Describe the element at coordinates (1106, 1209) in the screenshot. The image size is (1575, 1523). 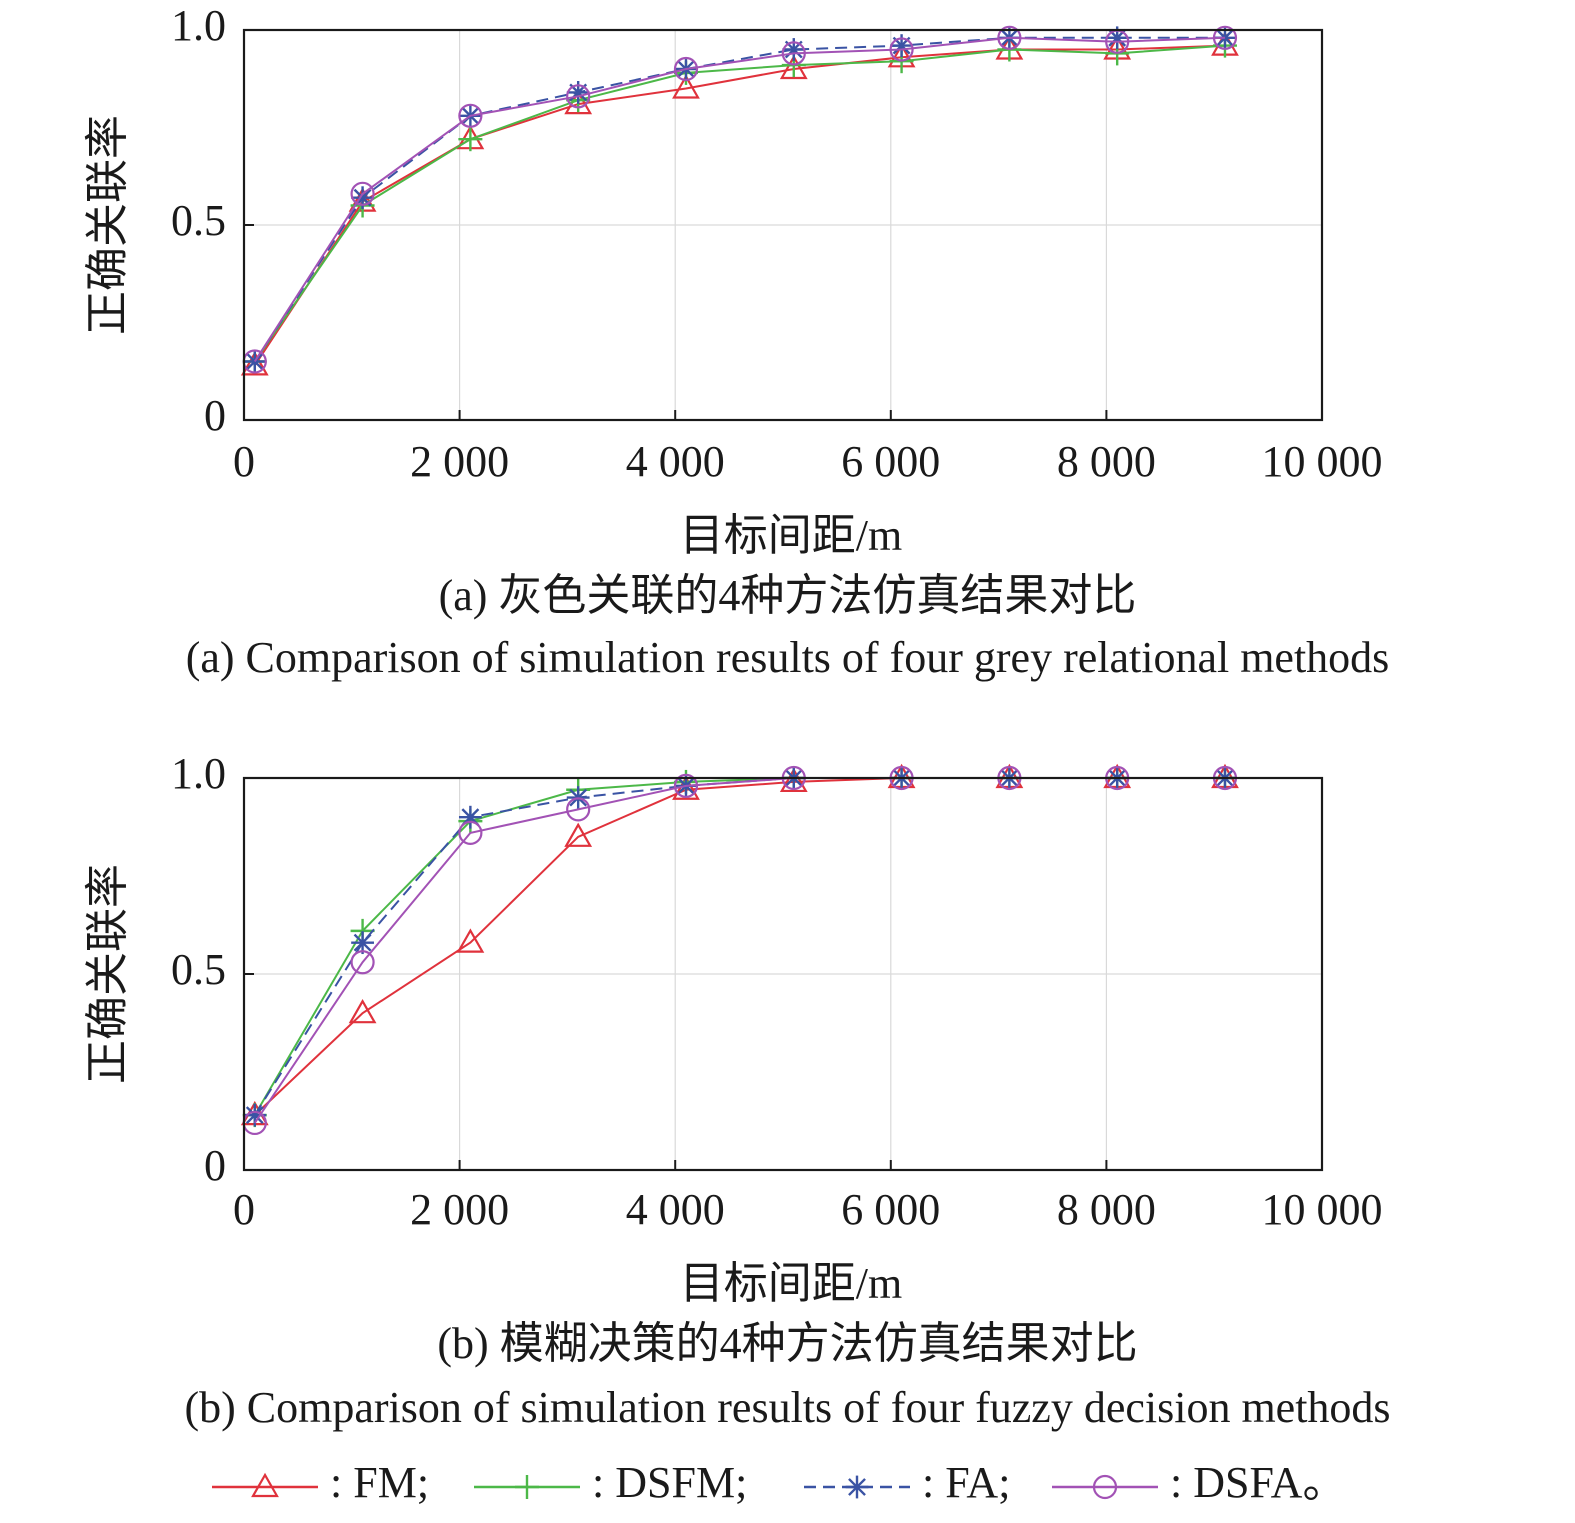
I see `panel-b-xtick-label-4: 8 000` at that location.